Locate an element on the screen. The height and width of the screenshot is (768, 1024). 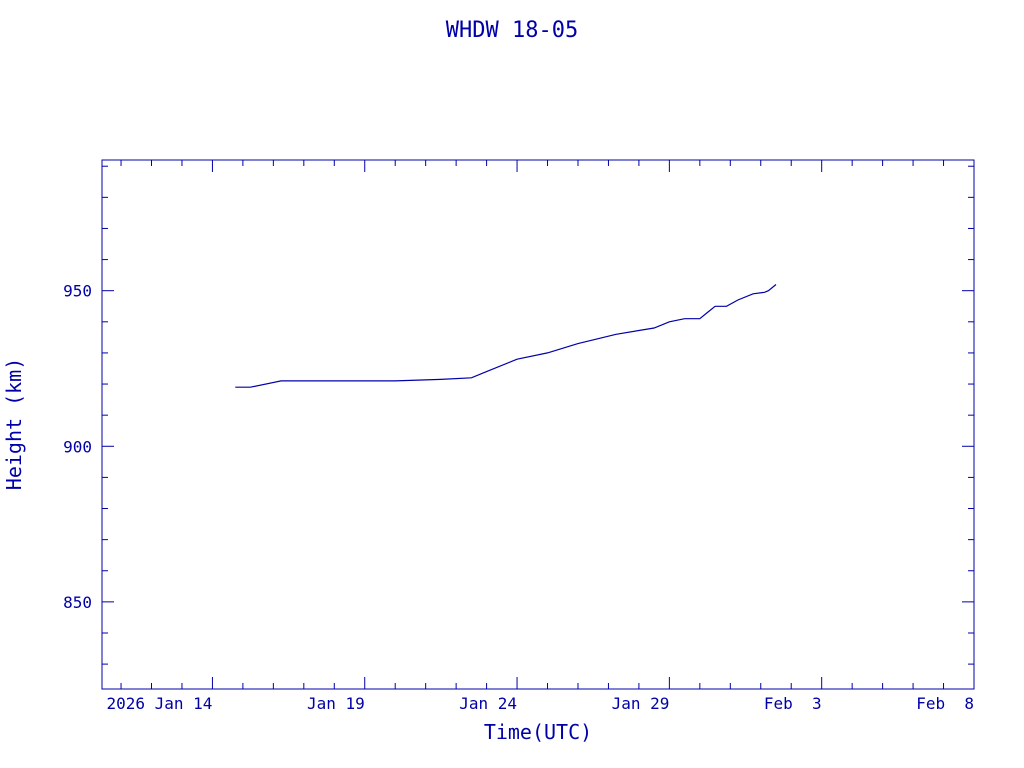
chart-title: WHDW 18-05 is located at coordinates (512, 30).